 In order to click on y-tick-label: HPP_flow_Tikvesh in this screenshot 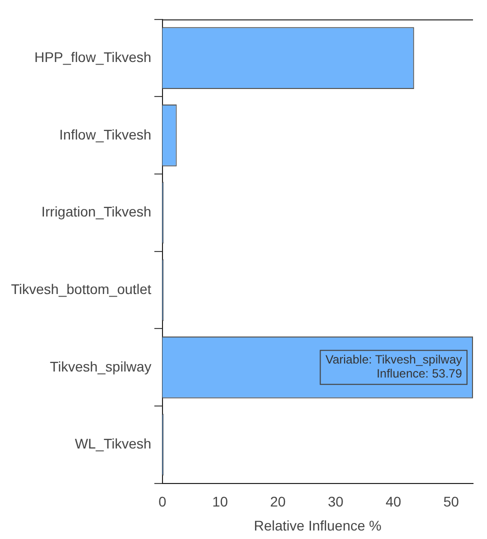, I will do `click(93, 56)`.